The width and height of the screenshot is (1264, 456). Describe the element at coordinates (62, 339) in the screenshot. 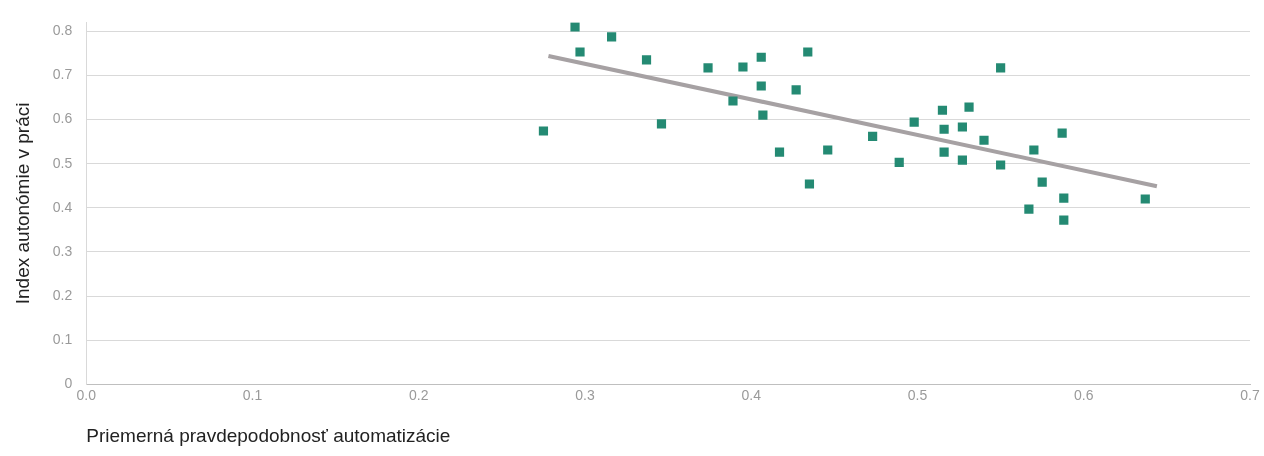

I see `y-tick-label: 0.1` at that location.